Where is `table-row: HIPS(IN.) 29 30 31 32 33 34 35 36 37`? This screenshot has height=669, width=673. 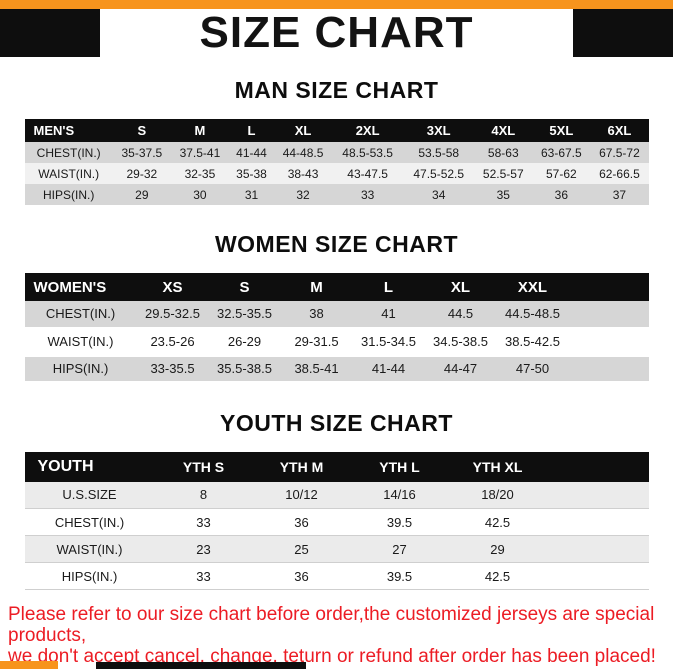
table-row: HIPS(IN.) 29 30 31 32 33 34 35 36 37 is located at coordinates (336, 194).